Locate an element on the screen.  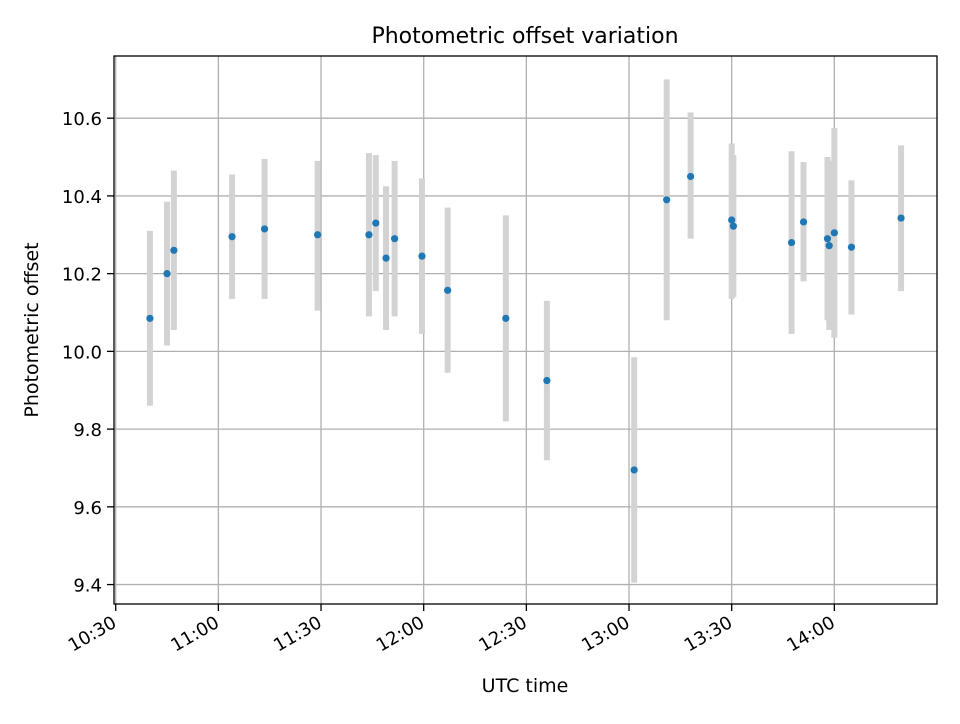
y-tick-label: 10.4 is located at coordinates (82, 197).